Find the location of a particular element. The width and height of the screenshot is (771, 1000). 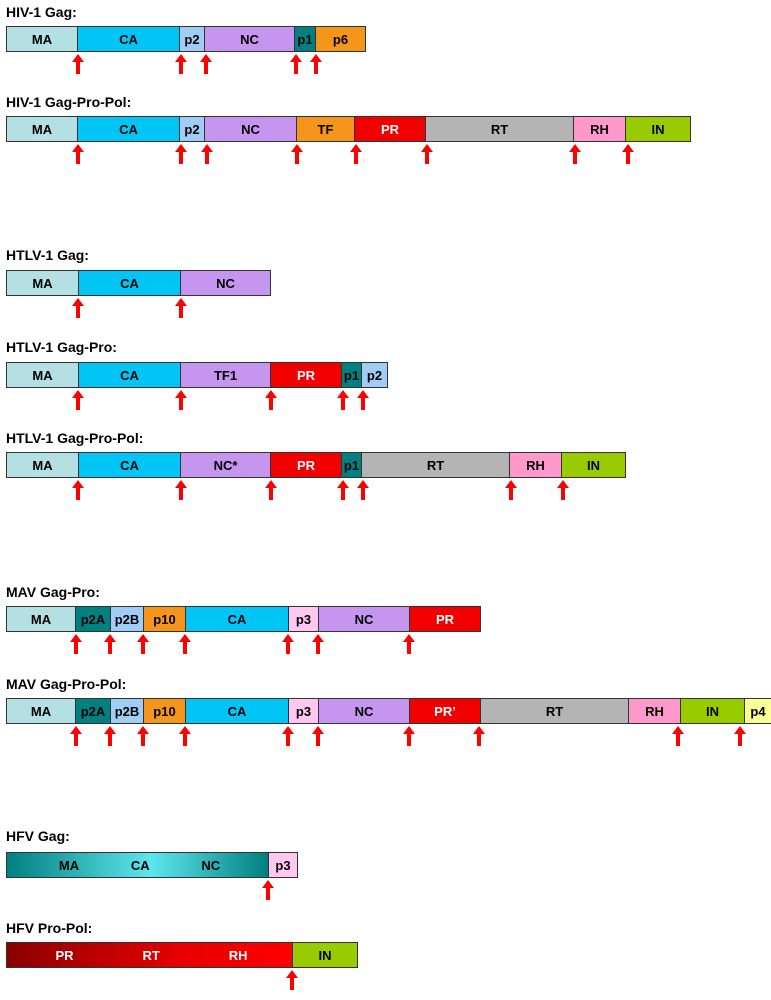

construct-title: HFV Gag: is located at coordinates (38, 836).